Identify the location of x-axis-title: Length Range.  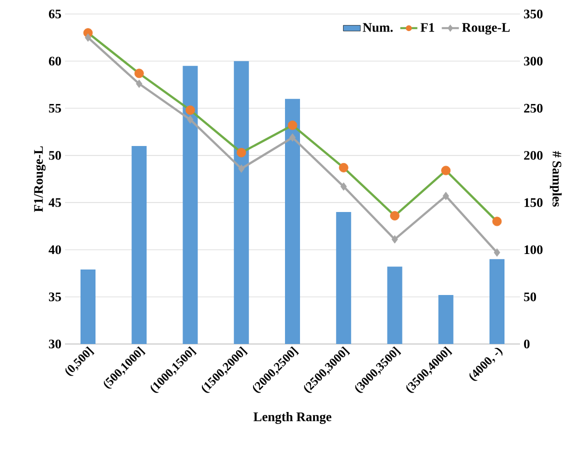
(293, 418).